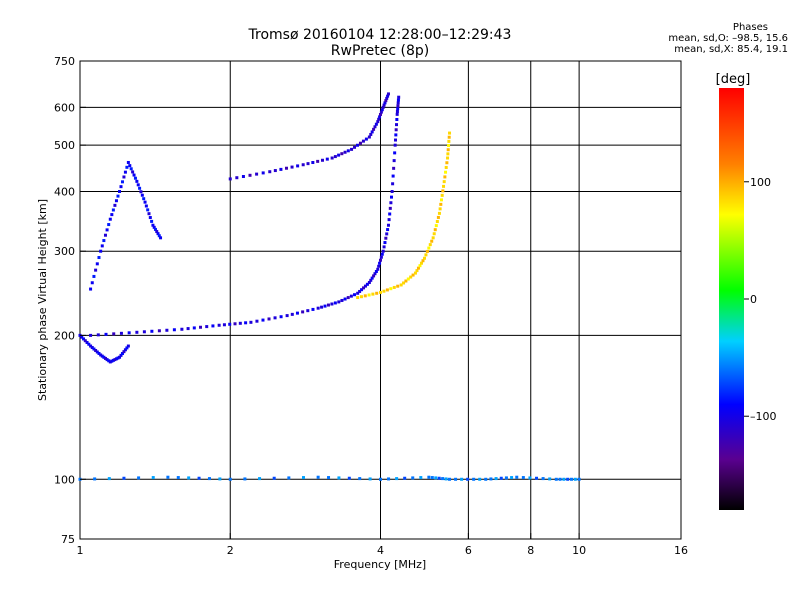 The height and width of the screenshot is (600, 800). What do you see at coordinates (230, 550) in the screenshot?
I see `x-tick-label: 2` at bounding box center [230, 550].